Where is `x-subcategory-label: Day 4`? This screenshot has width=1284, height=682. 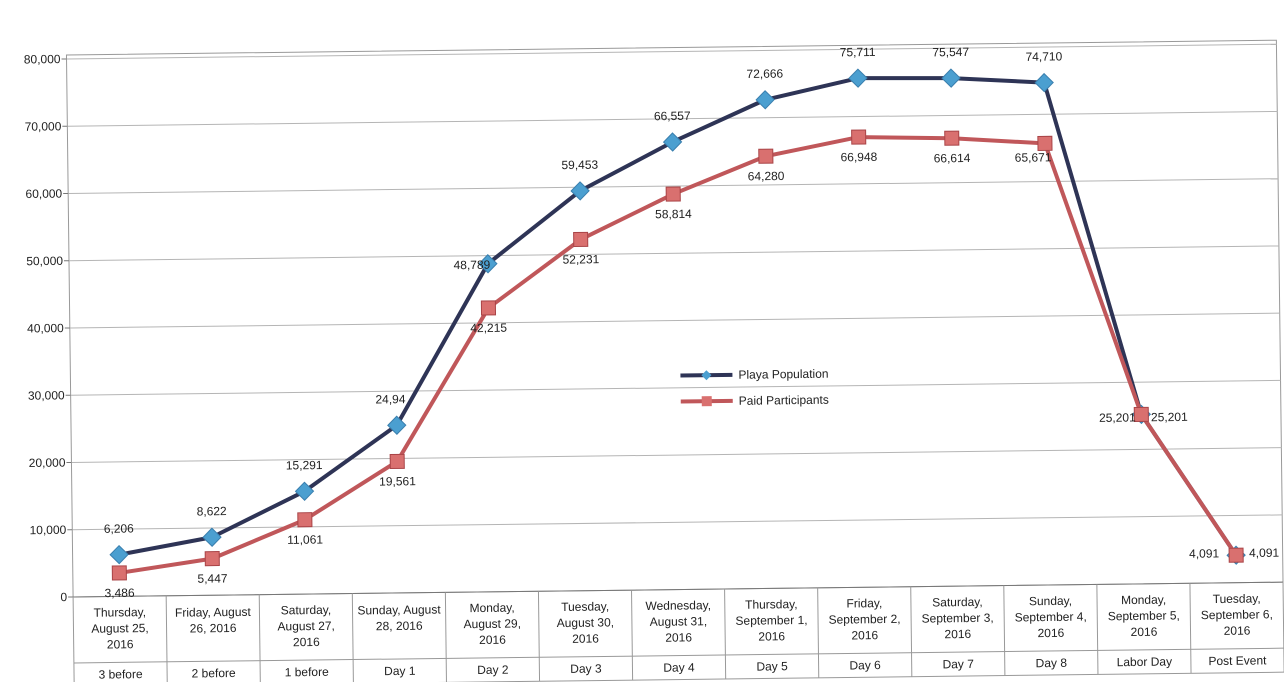 x-subcategory-label: Day 4 is located at coordinates (679, 667).